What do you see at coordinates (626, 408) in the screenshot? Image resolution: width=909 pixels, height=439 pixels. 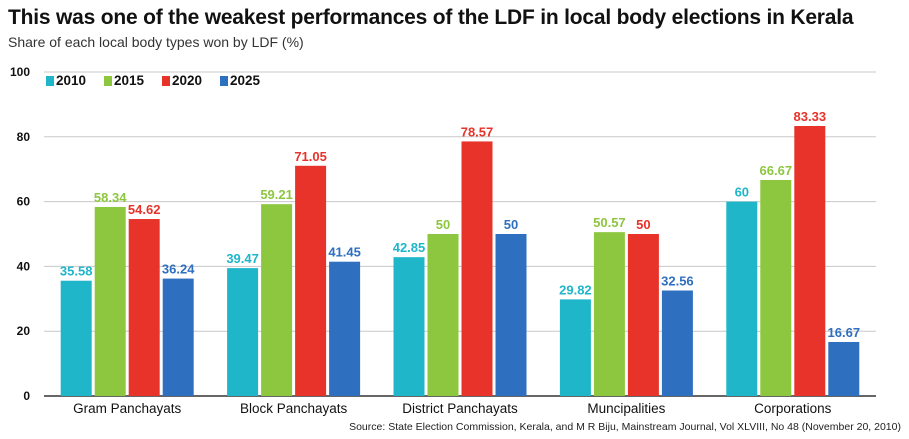 I see `category-label: Muncipalities` at bounding box center [626, 408].